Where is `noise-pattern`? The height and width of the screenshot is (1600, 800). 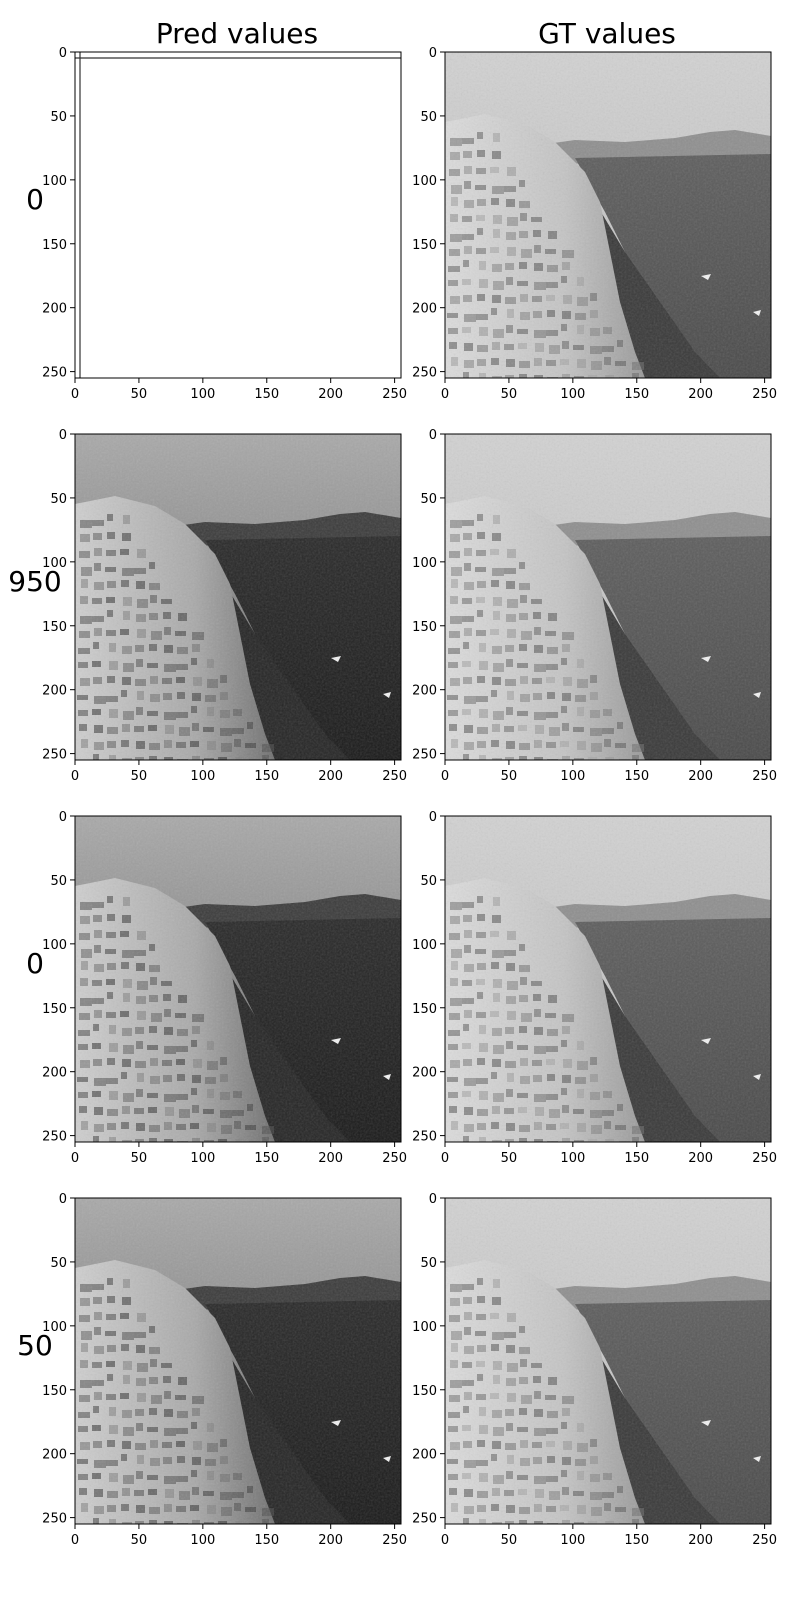
noise-pattern is located at coordinates (238, 215).